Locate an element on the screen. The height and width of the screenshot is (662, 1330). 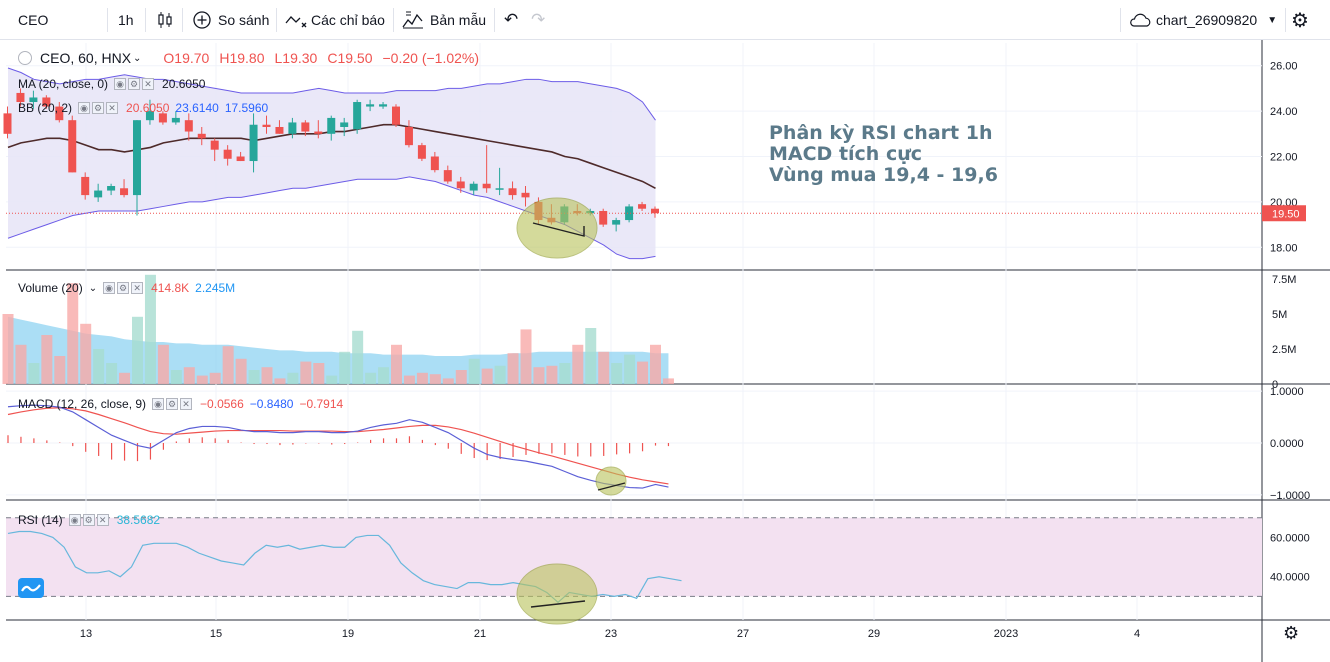
chart-type-button is located at coordinates (165, 20).